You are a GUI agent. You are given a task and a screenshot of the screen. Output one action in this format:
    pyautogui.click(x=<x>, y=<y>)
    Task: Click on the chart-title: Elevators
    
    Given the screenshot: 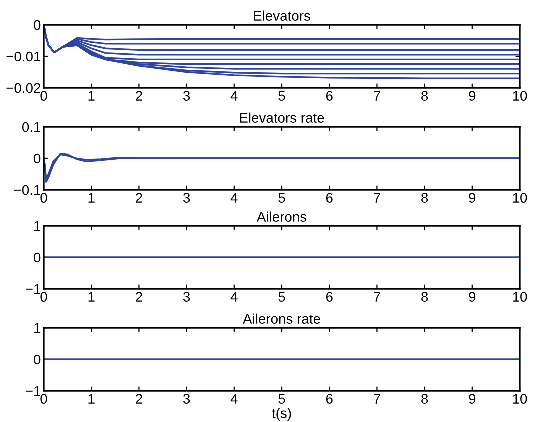 What is the action you would take?
    pyautogui.click(x=282, y=15)
    